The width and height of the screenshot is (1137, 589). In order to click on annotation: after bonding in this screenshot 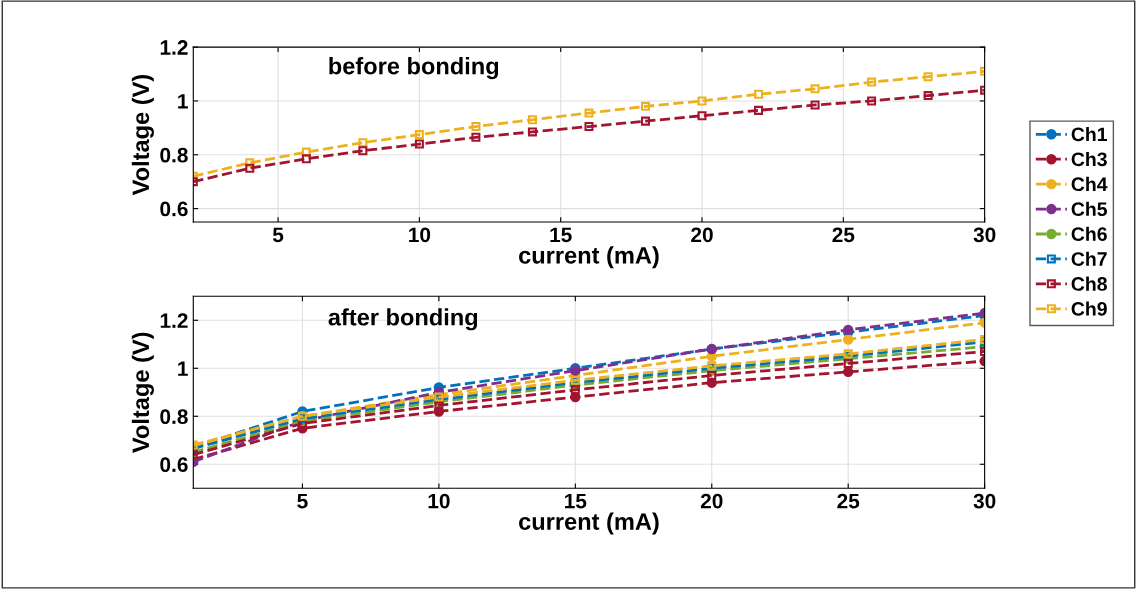, I will do `click(403, 319)`.